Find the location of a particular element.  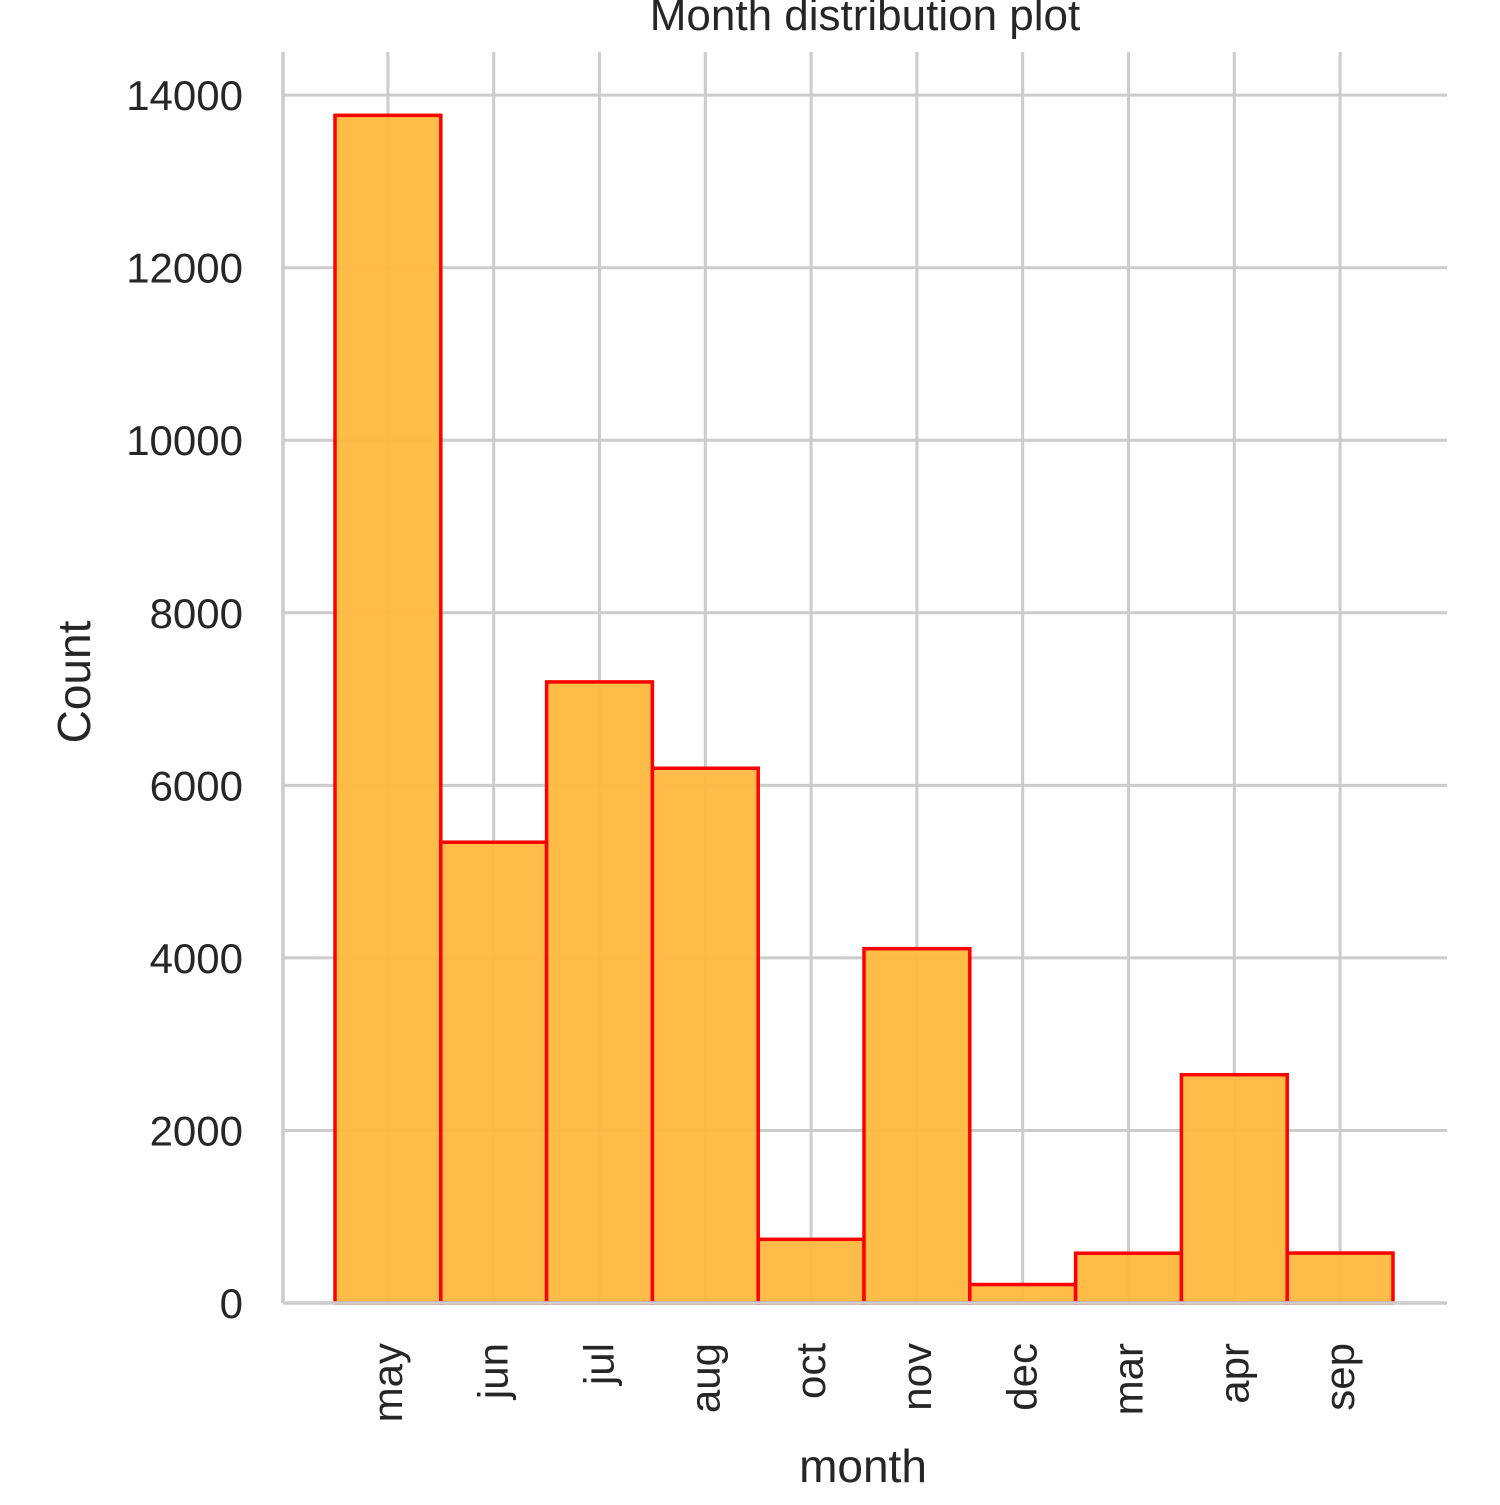

y-tick-label: 12000 is located at coordinates (184, 268).